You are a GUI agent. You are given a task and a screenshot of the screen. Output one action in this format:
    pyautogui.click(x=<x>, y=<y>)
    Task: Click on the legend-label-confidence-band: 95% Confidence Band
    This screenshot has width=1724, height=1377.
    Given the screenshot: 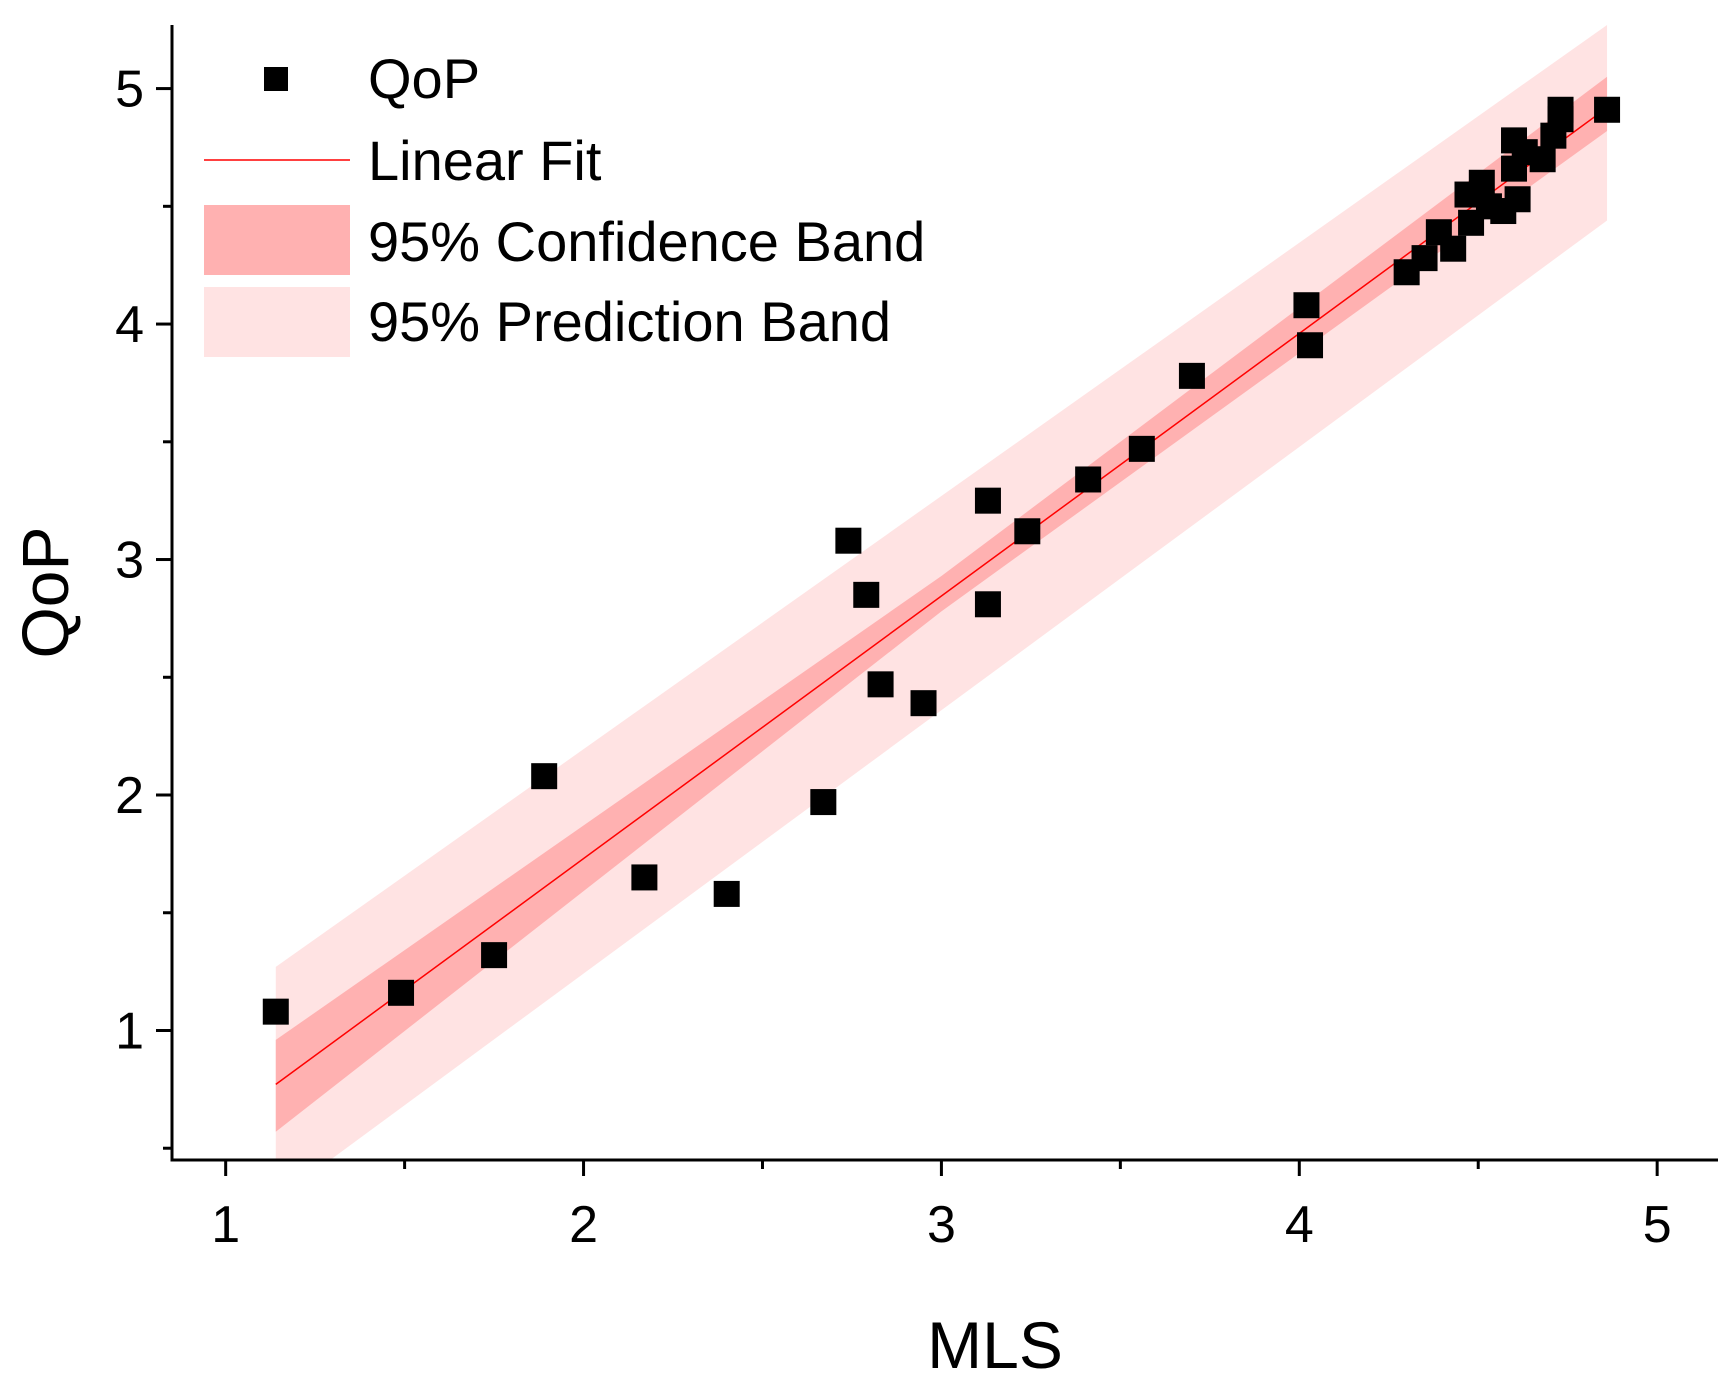 What is the action you would take?
    pyautogui.click(x=646, y=241)
    